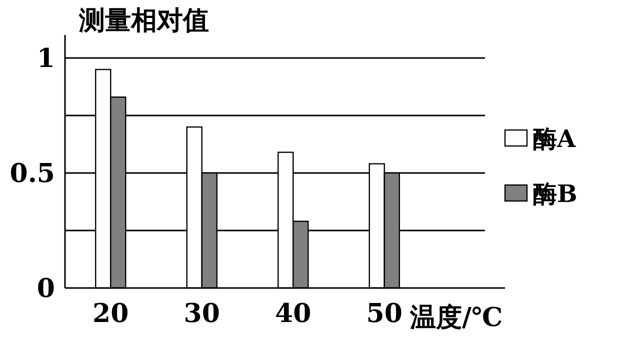 This screenshot has width=619, height=337. I want to click on x-axis-title: 温度/℃, so click(456, 318).